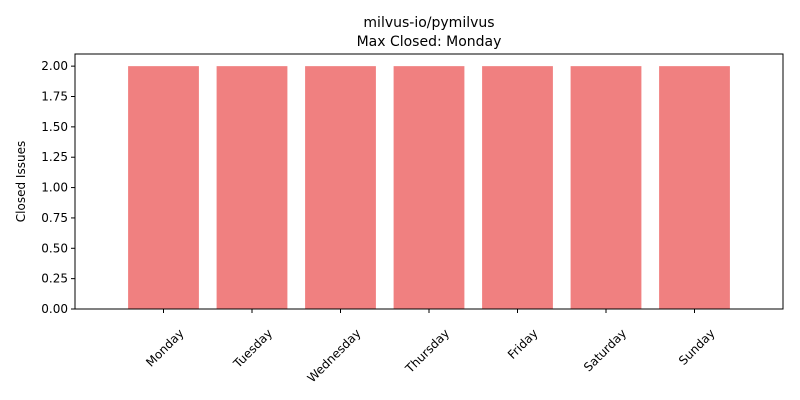 Image resolution: width=800 pixels, height=400 pixels. What do you see at coordinates (54, 157) in the screenshot?
I see `y-tick-label-5: 1.25` at bounding box center [54, 157].